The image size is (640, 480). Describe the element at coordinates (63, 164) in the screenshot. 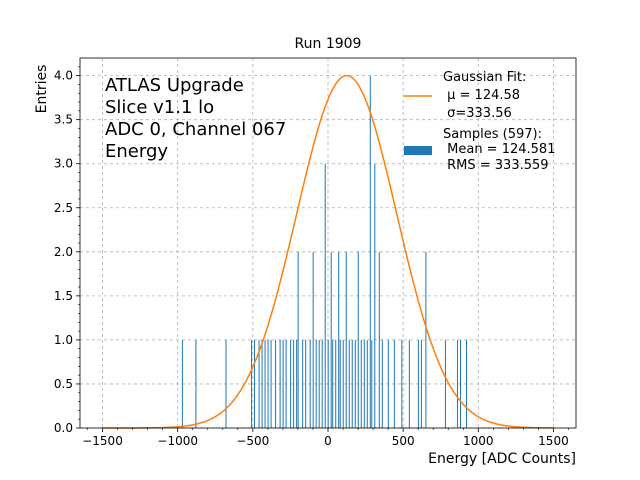

I see `y-tick-label: 3.0` at that location.